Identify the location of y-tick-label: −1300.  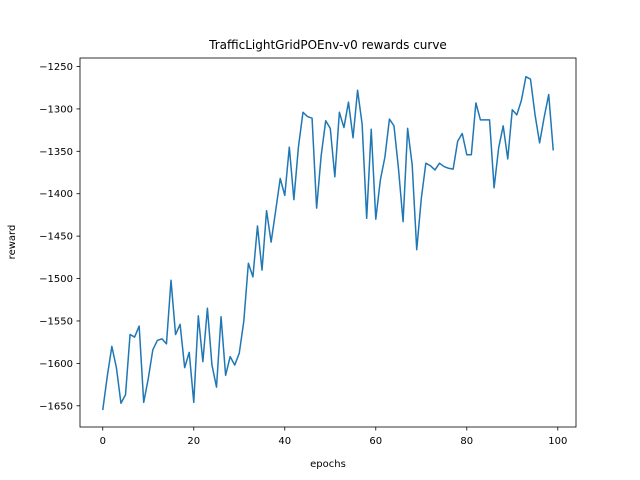
(56, 109).